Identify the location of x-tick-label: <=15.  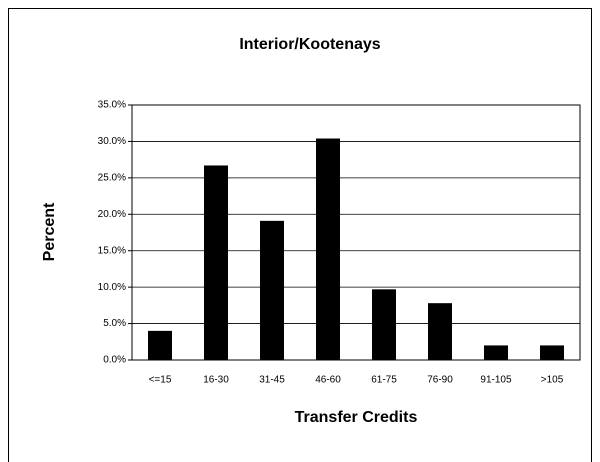
(160, 380).